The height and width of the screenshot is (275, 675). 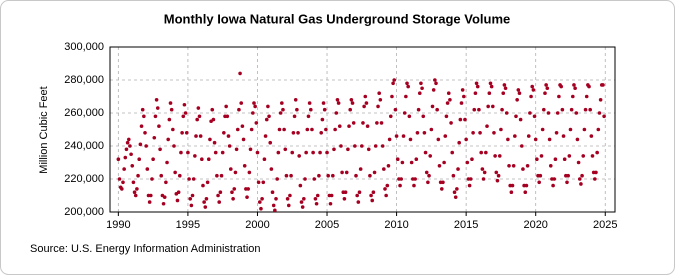 I want to click on y-tick-label: 300,000, so click(x=84, y=47).